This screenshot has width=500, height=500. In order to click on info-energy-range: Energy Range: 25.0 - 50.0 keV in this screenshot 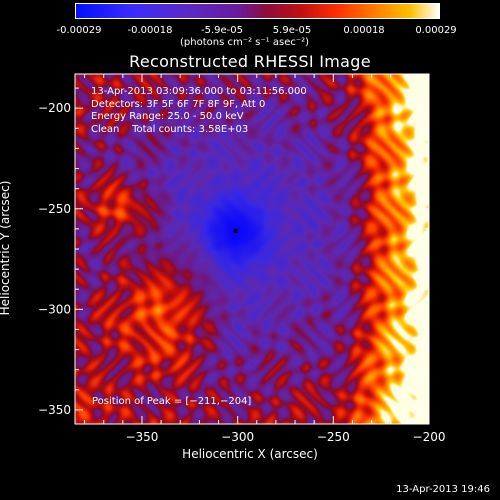, I will do `click(167, 116)`.